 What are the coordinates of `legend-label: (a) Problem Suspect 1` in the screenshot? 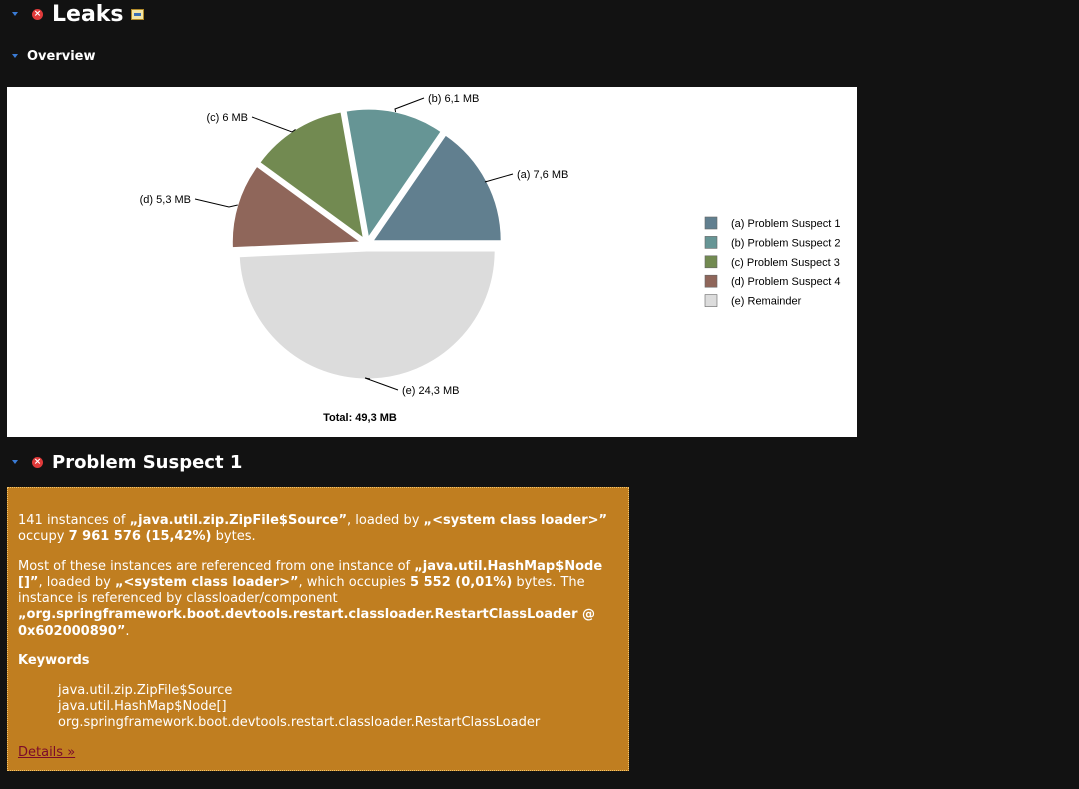 It's located at (785, 224).